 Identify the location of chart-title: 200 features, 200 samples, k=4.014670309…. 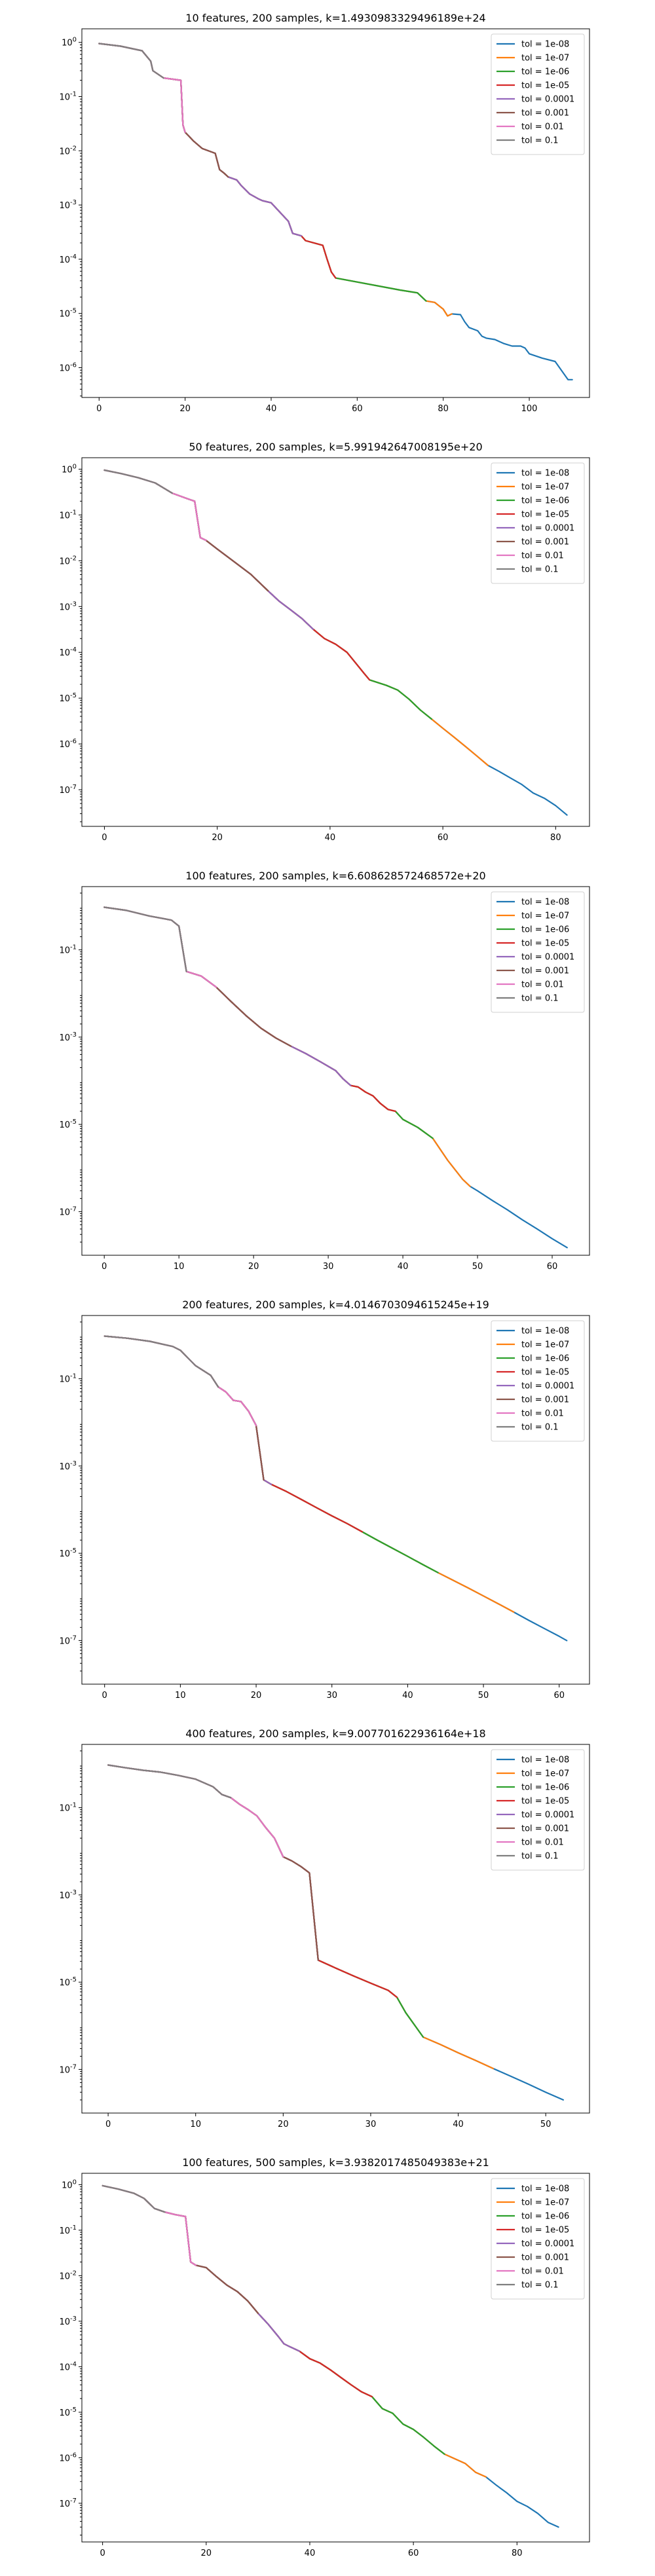
(336, 1304).